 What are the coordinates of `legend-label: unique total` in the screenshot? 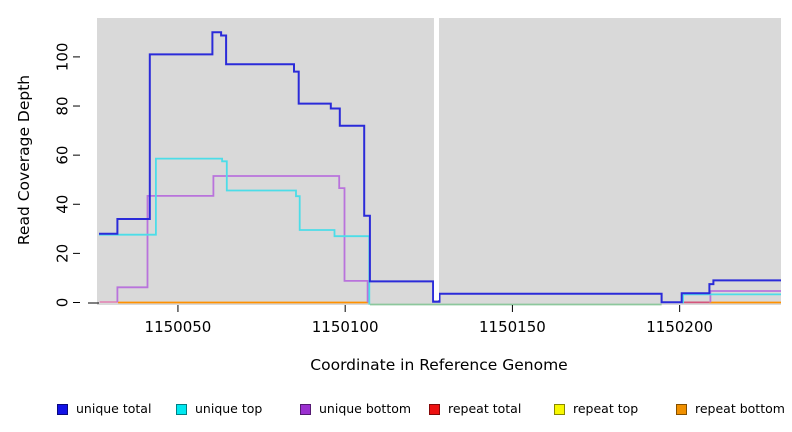 It's located at (114, 408).